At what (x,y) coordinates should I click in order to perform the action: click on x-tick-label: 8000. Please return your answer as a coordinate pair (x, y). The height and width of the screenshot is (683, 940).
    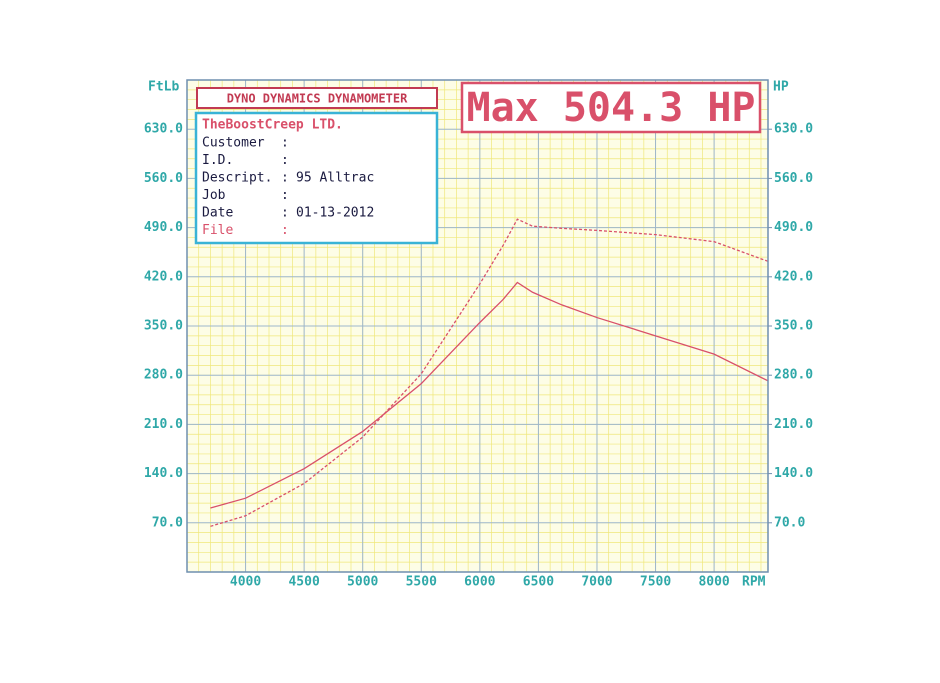
    Looking at the image, I should click on (713, 582).